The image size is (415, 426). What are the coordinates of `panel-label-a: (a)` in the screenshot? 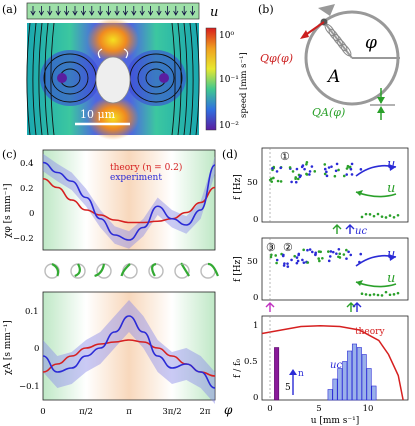 It's located at (9, 9).